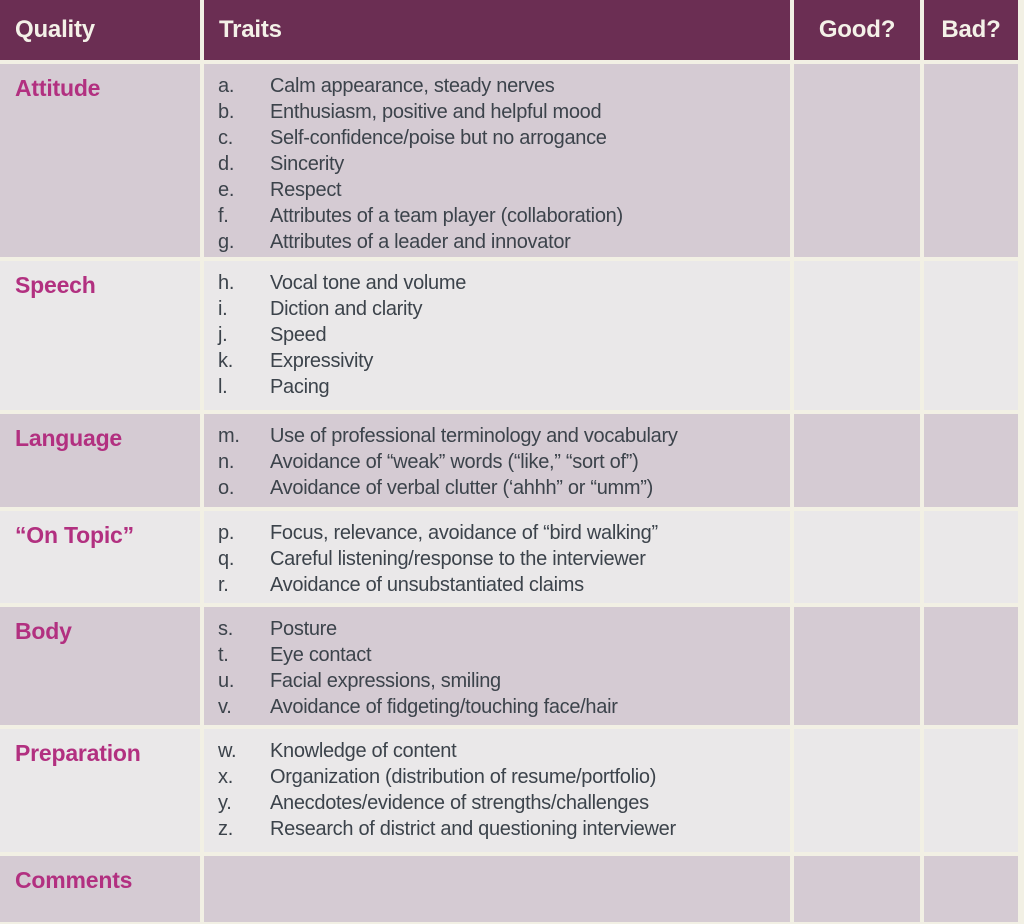 The image size is (1024, 924). Describe the element at coordinates (225, 803) in the screenshot. I see `trait-letter: y.` at that location.